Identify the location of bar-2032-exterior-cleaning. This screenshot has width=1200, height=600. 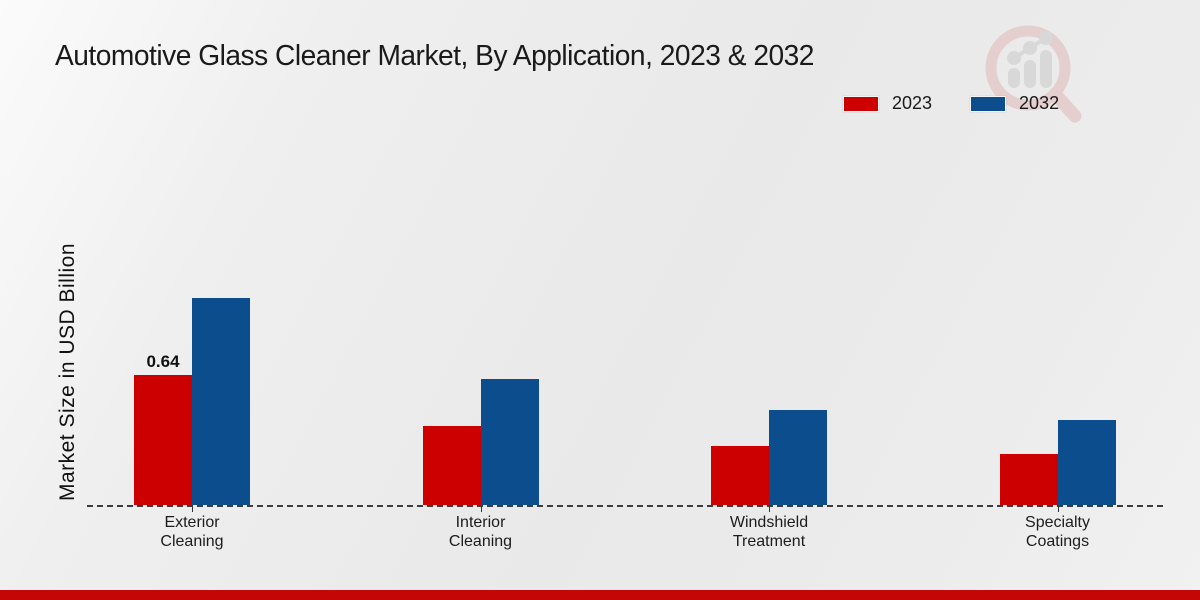
(221, 401).